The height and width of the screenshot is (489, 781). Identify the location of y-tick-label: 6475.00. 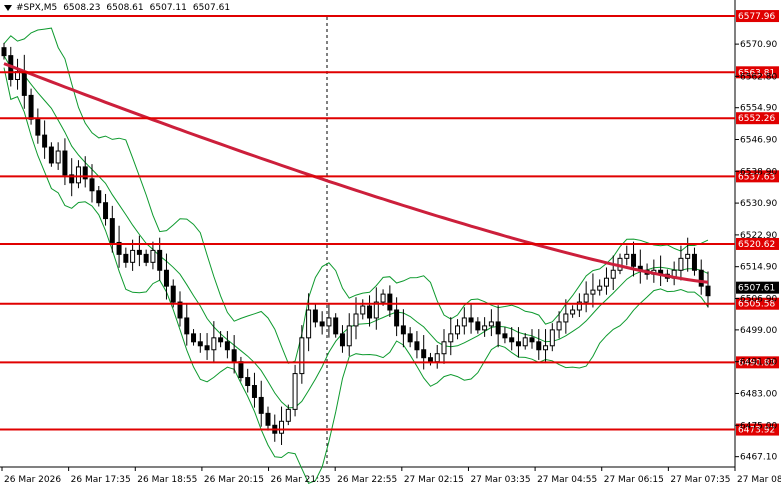
(758, 426).